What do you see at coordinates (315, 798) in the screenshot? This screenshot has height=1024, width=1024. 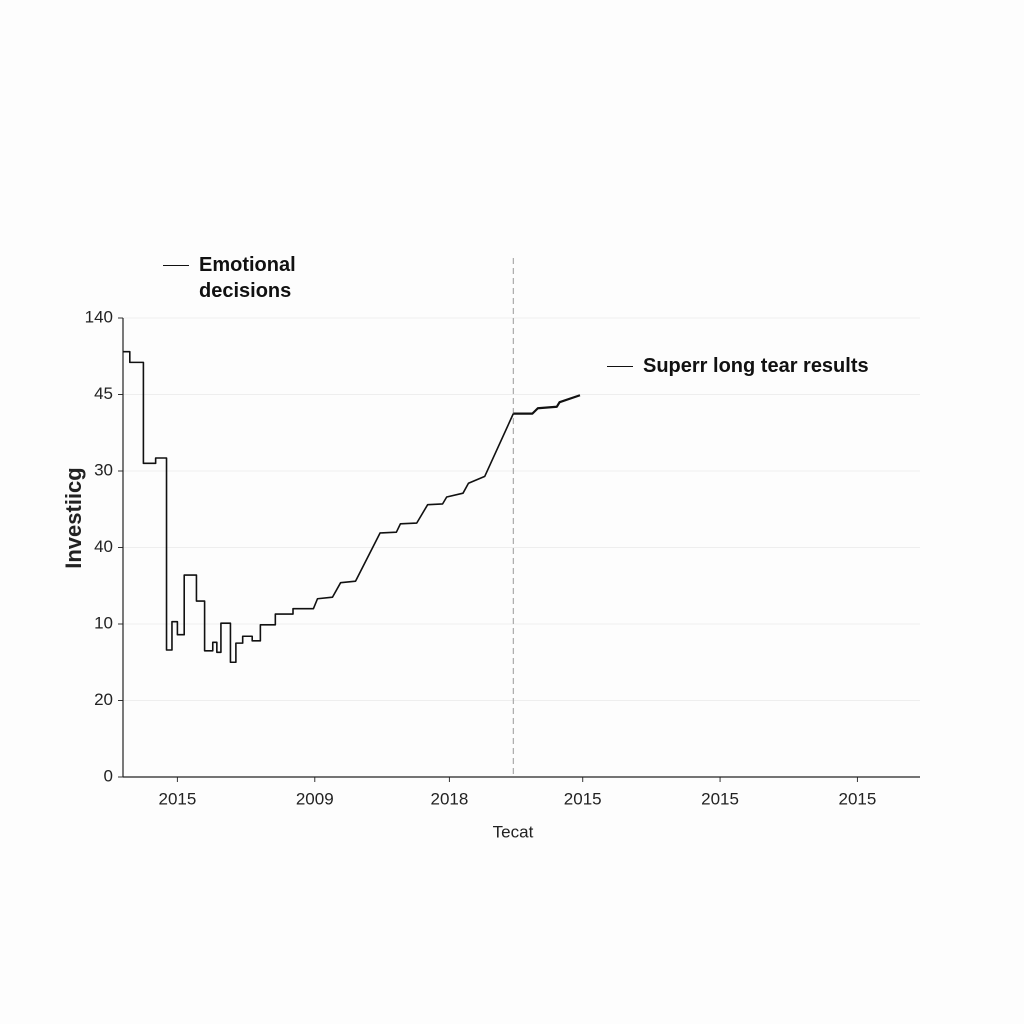 I see `x-tick-label: 2009` at bounding box center [315, 798].